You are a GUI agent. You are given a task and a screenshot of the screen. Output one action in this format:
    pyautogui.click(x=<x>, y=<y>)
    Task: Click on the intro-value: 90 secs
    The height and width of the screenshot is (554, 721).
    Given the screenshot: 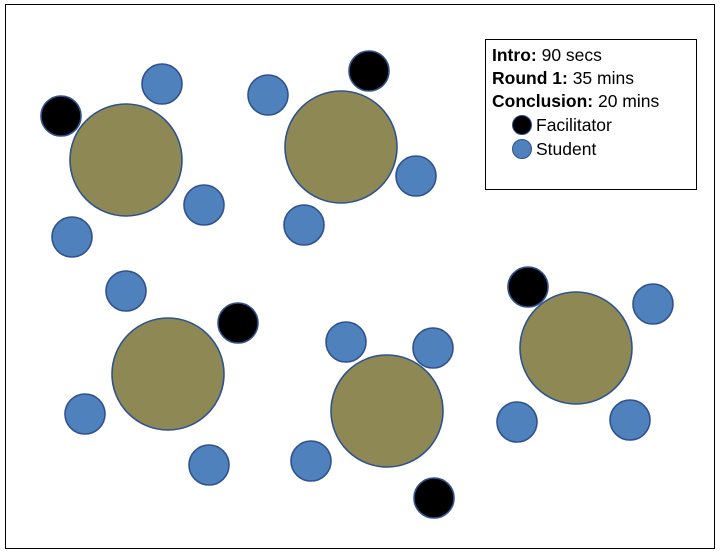 What is the action you would take?
    pyautogui.click(x=571, y=55)
    